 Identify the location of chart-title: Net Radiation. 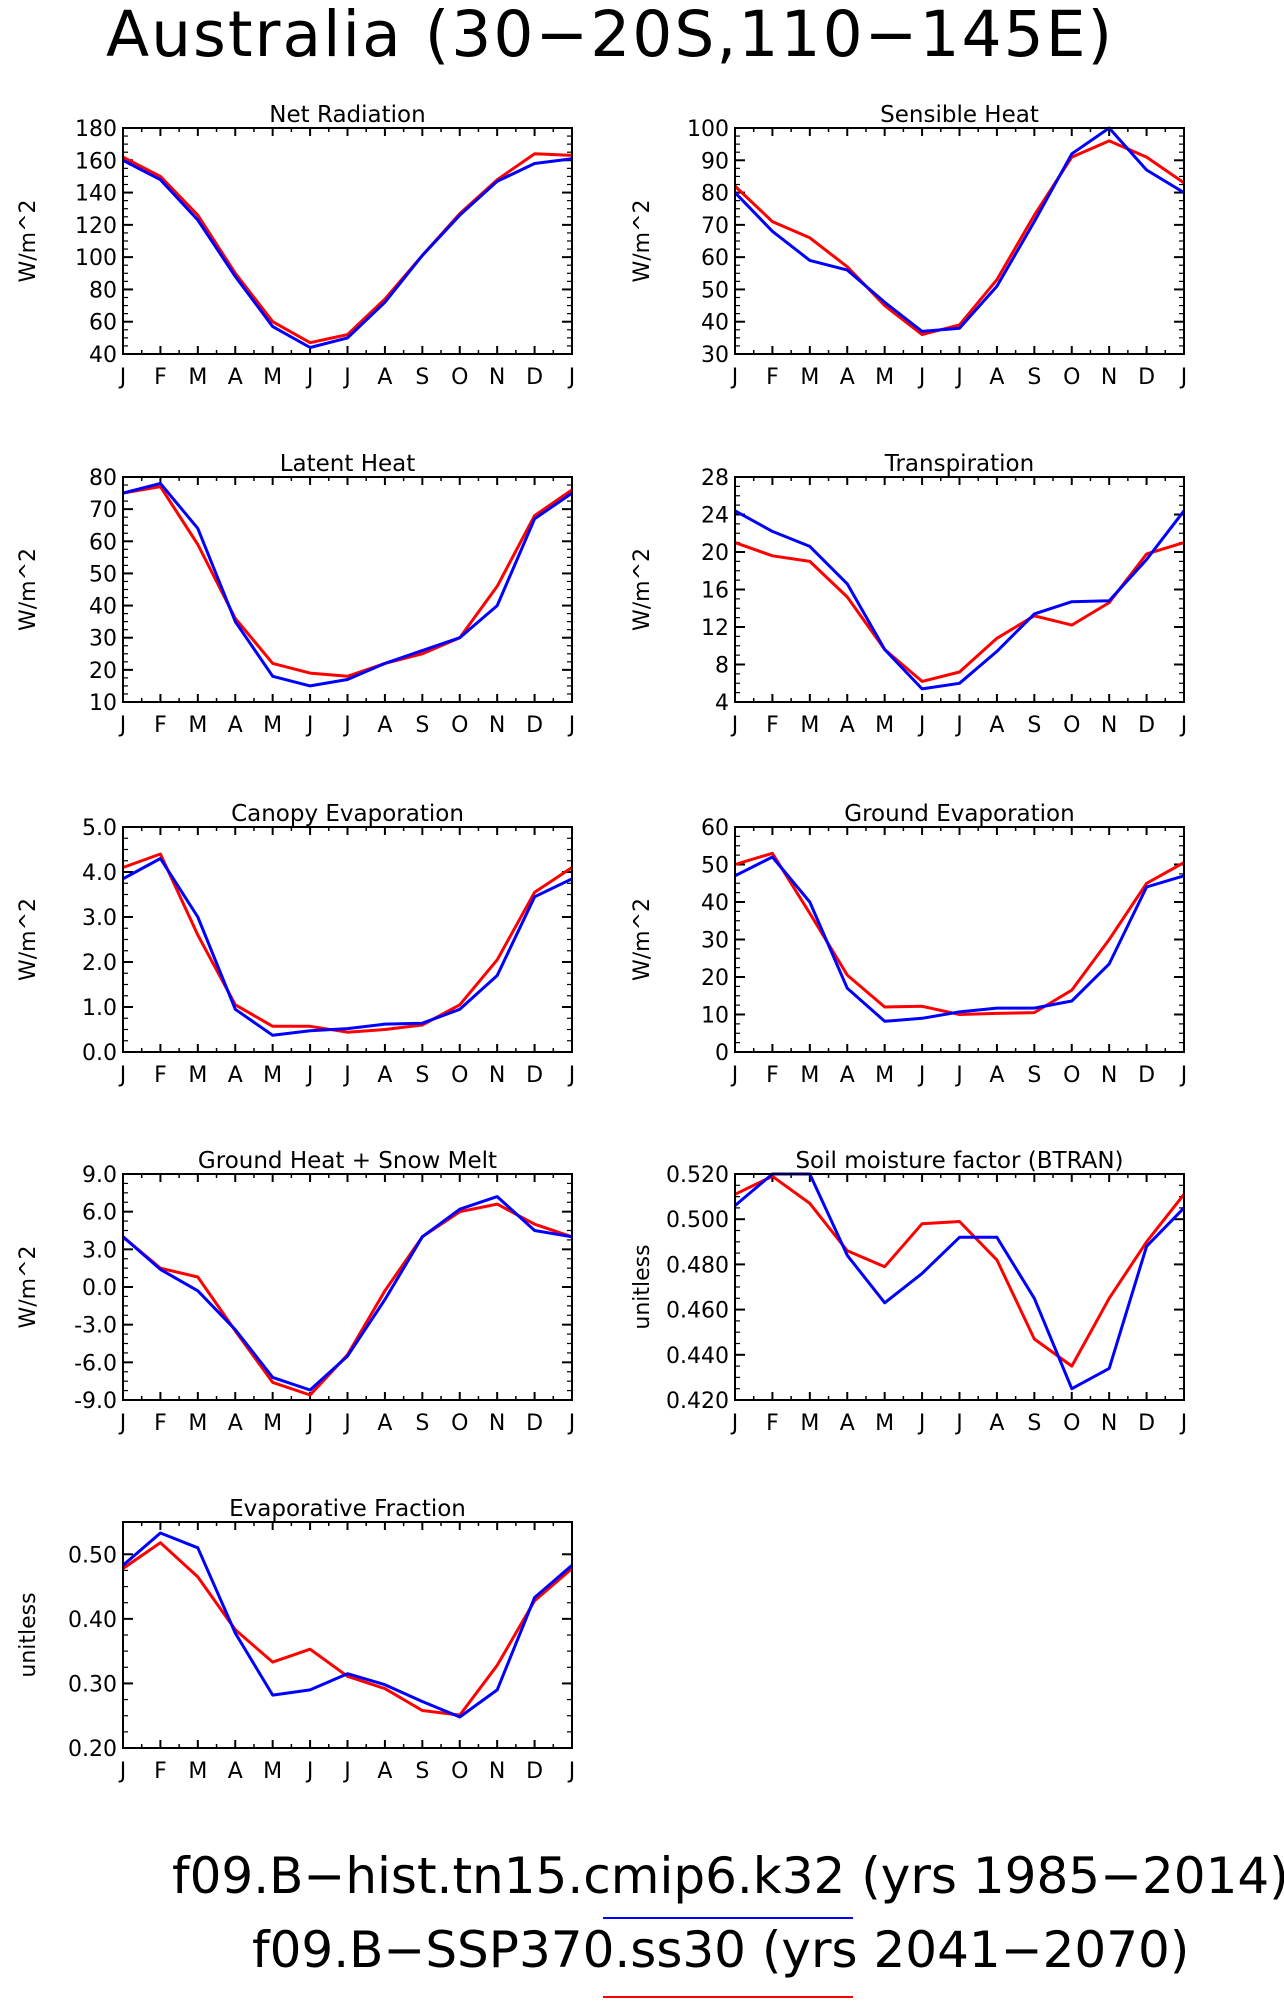
(347, 115).